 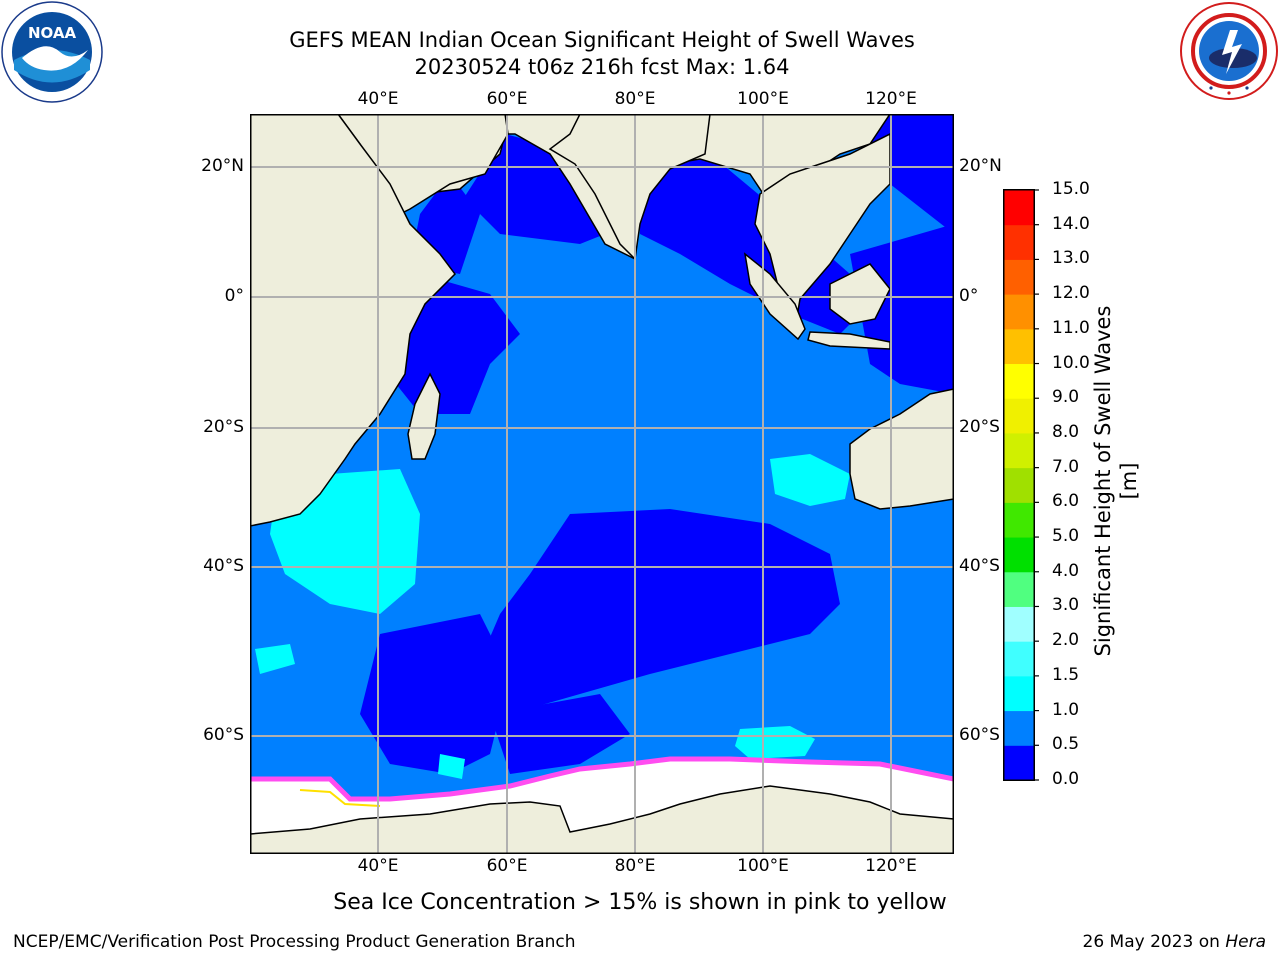 I want to click on lon-label-top: 60°E, so click(x=507, y=99).